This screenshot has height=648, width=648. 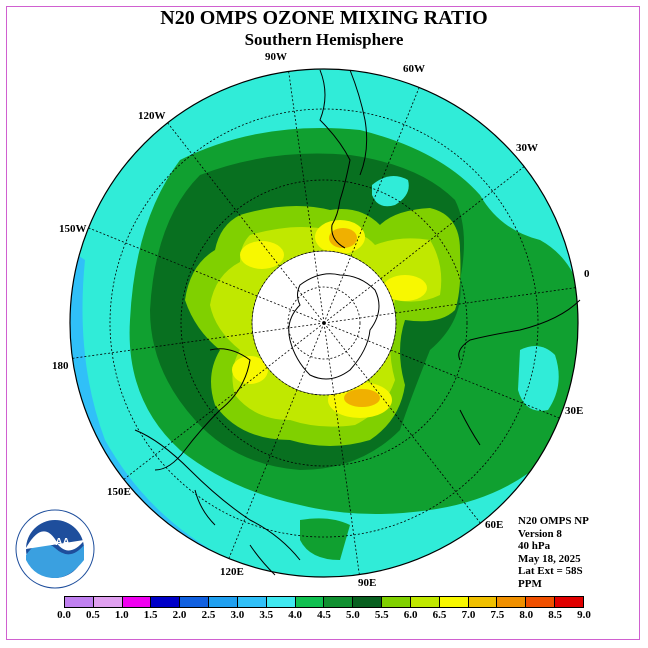 What do you see at coordinates (262, 560) in the screenshot?
I see `new-zealand` at bounding box center [262, 560].